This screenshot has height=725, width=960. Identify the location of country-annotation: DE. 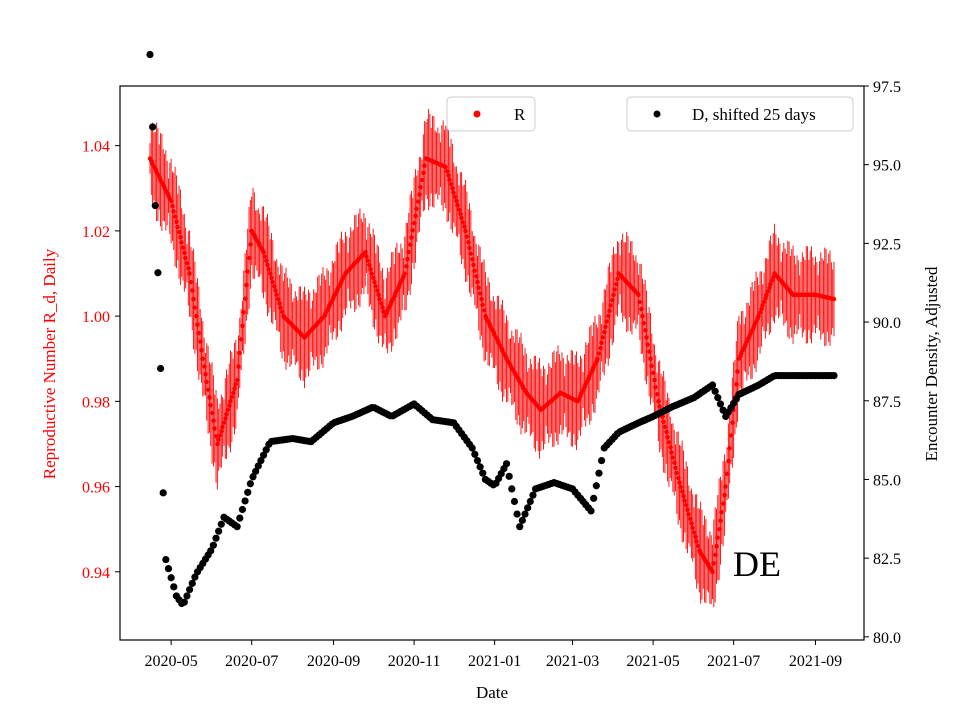
(757, 564).